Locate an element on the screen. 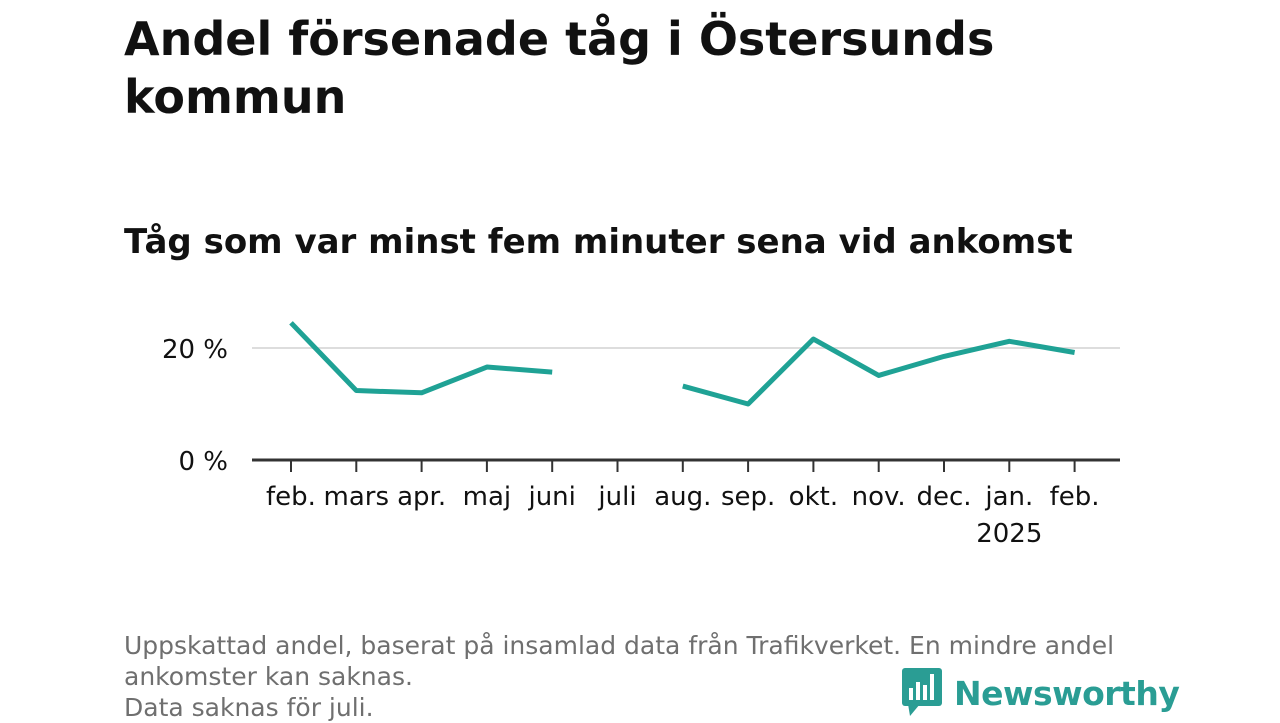 The width and height of the screenshot is (1280, 723). brand-name: Newsworthy is located at coordinates (1067, 693).